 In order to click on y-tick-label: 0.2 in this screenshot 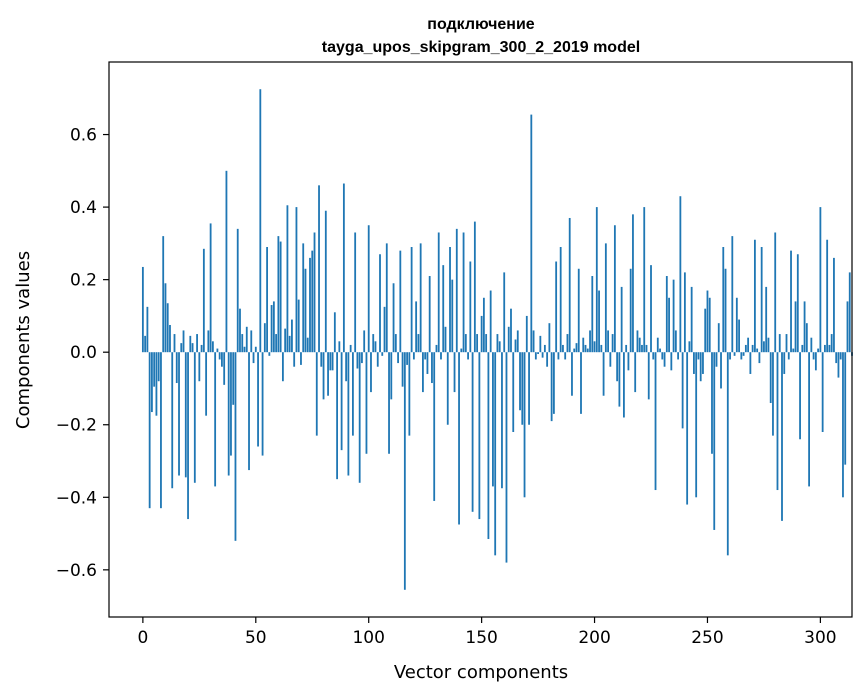, I will do `click(83, 281)`.